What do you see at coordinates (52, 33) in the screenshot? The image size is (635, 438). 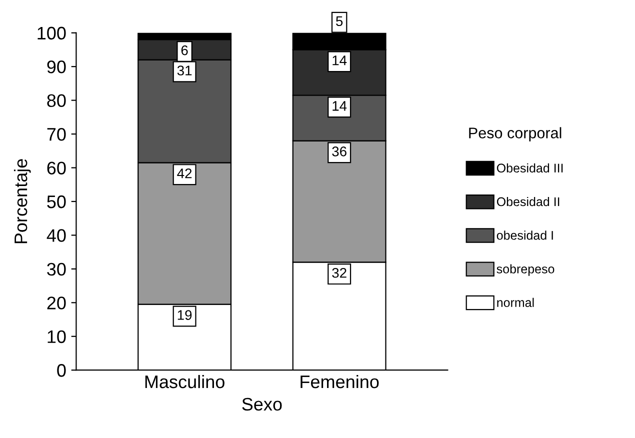 I see `y-tick-label: 100` at bounding box center [52, 33].